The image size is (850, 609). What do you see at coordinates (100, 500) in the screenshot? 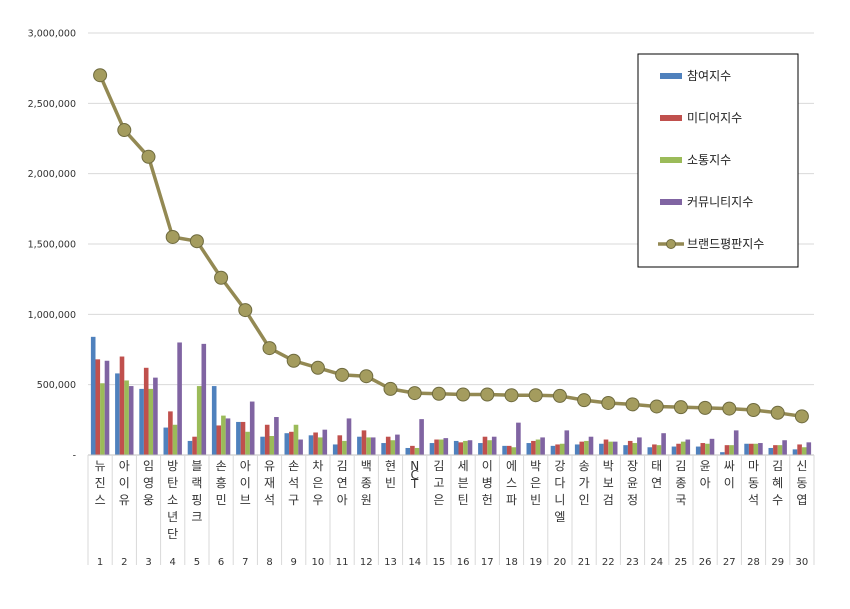
I see `category-char: 스` at bounding box center [100, 500].